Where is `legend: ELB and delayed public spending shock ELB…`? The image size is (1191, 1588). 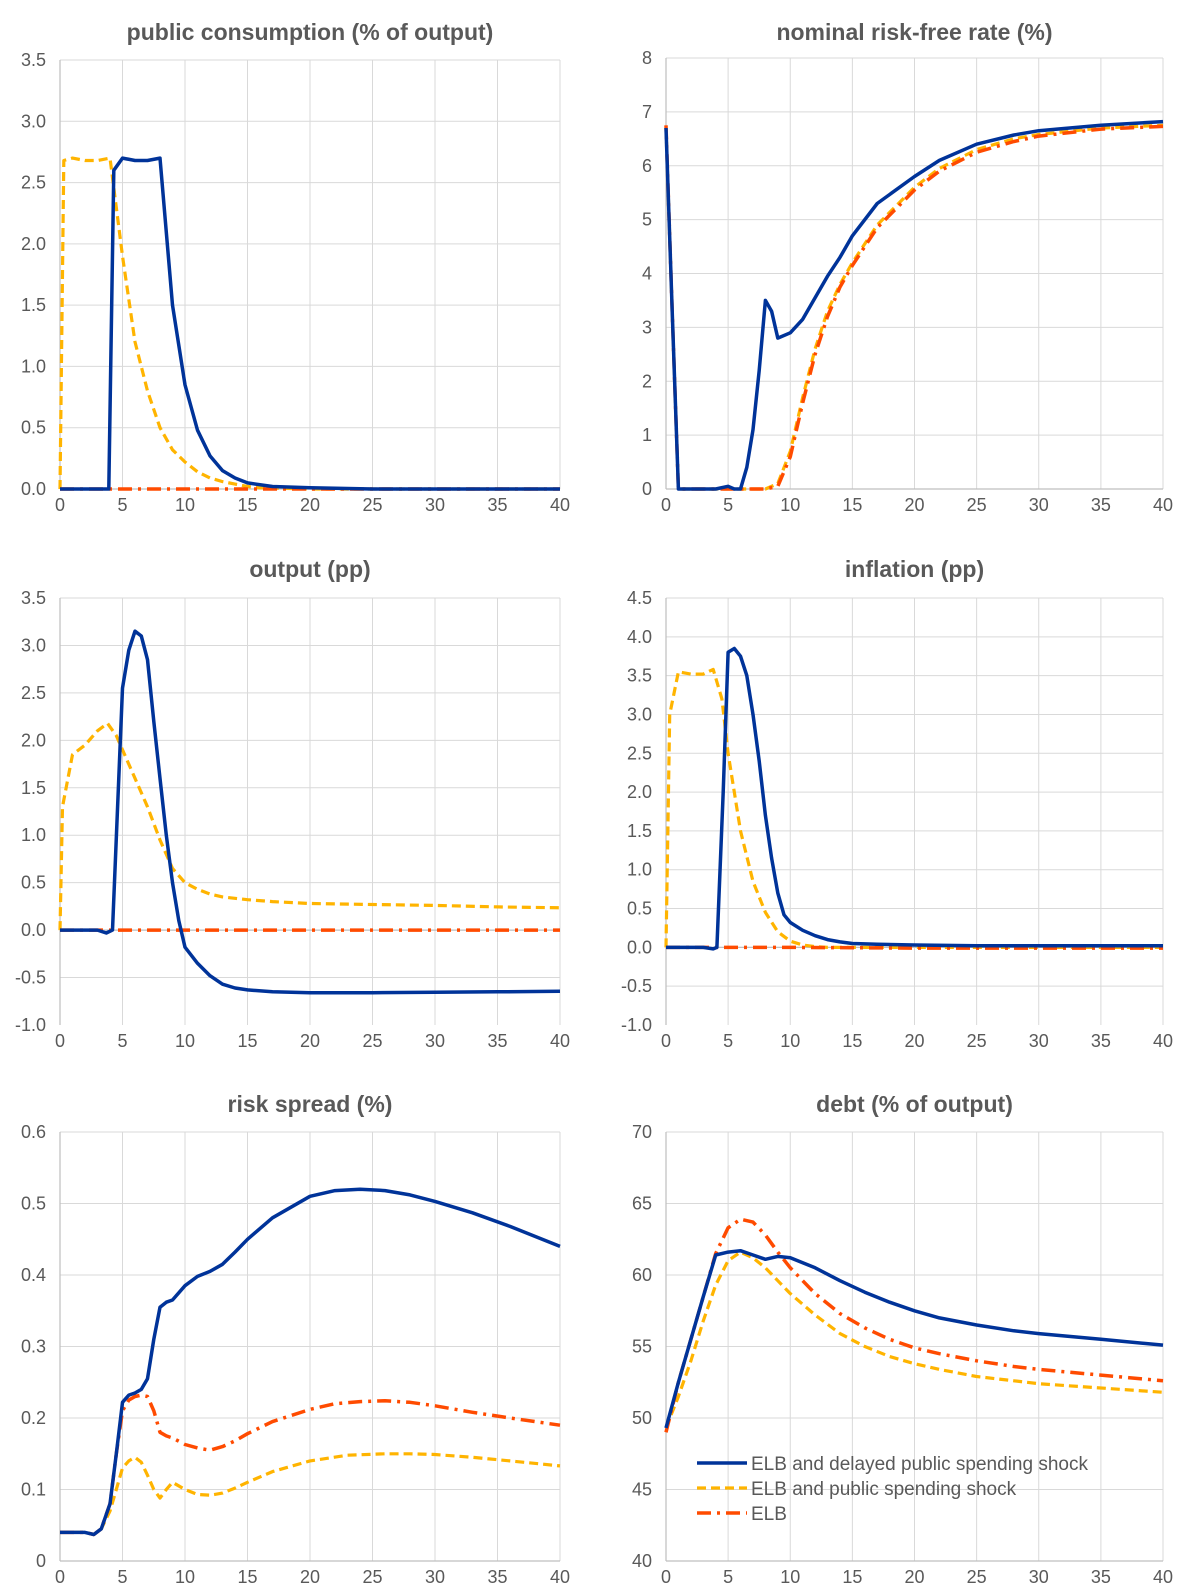
legend: ELB and delayed public spending shock ELB… is located at coordinates (892, 1489).